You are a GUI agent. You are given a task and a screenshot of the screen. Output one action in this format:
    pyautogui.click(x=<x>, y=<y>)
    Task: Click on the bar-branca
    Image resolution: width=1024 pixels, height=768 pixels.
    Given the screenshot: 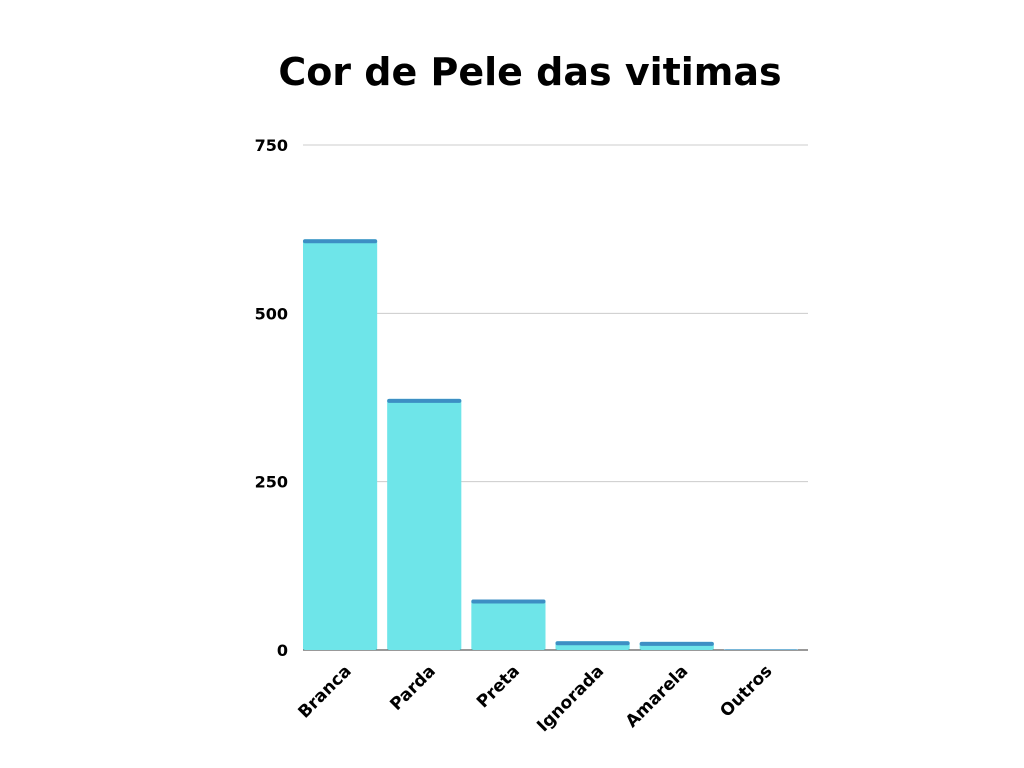 What is the action you would take?
    pyautogui.click(x=340, y=444)
    